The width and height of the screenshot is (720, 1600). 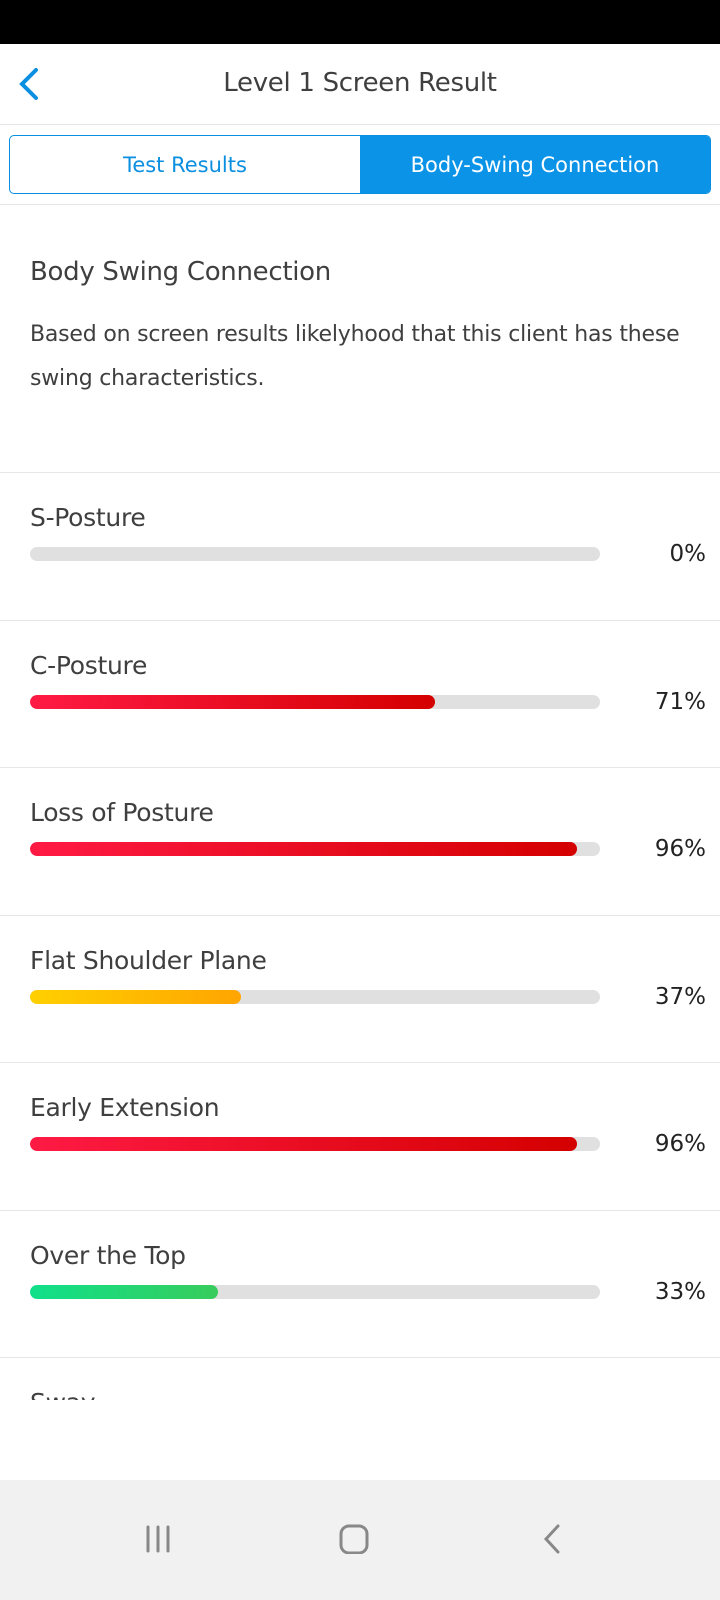 I want to click on item-label: Over the Top, so click(x=108, y=1255).